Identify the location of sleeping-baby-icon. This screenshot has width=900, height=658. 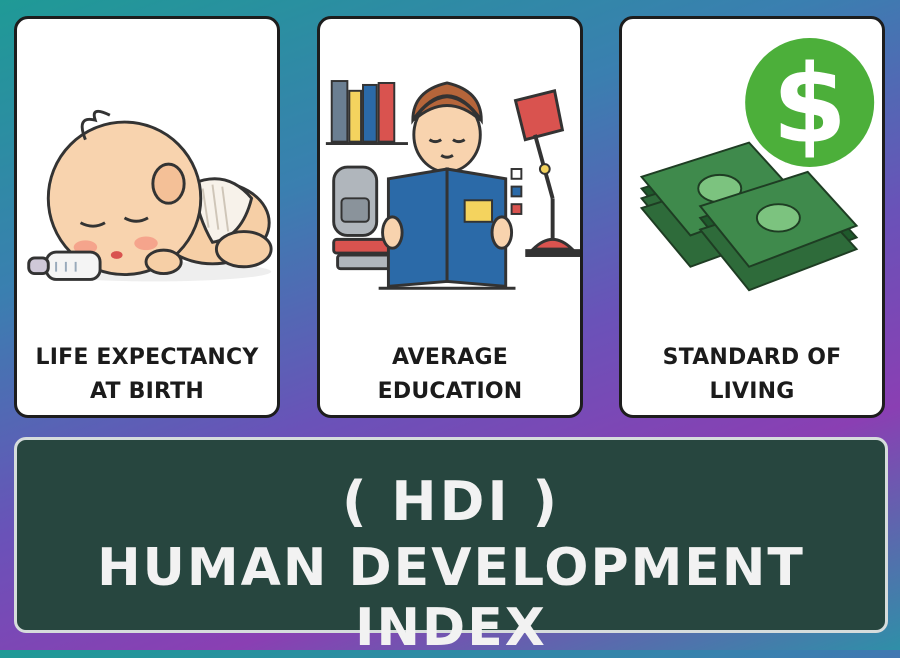
(150, 195).